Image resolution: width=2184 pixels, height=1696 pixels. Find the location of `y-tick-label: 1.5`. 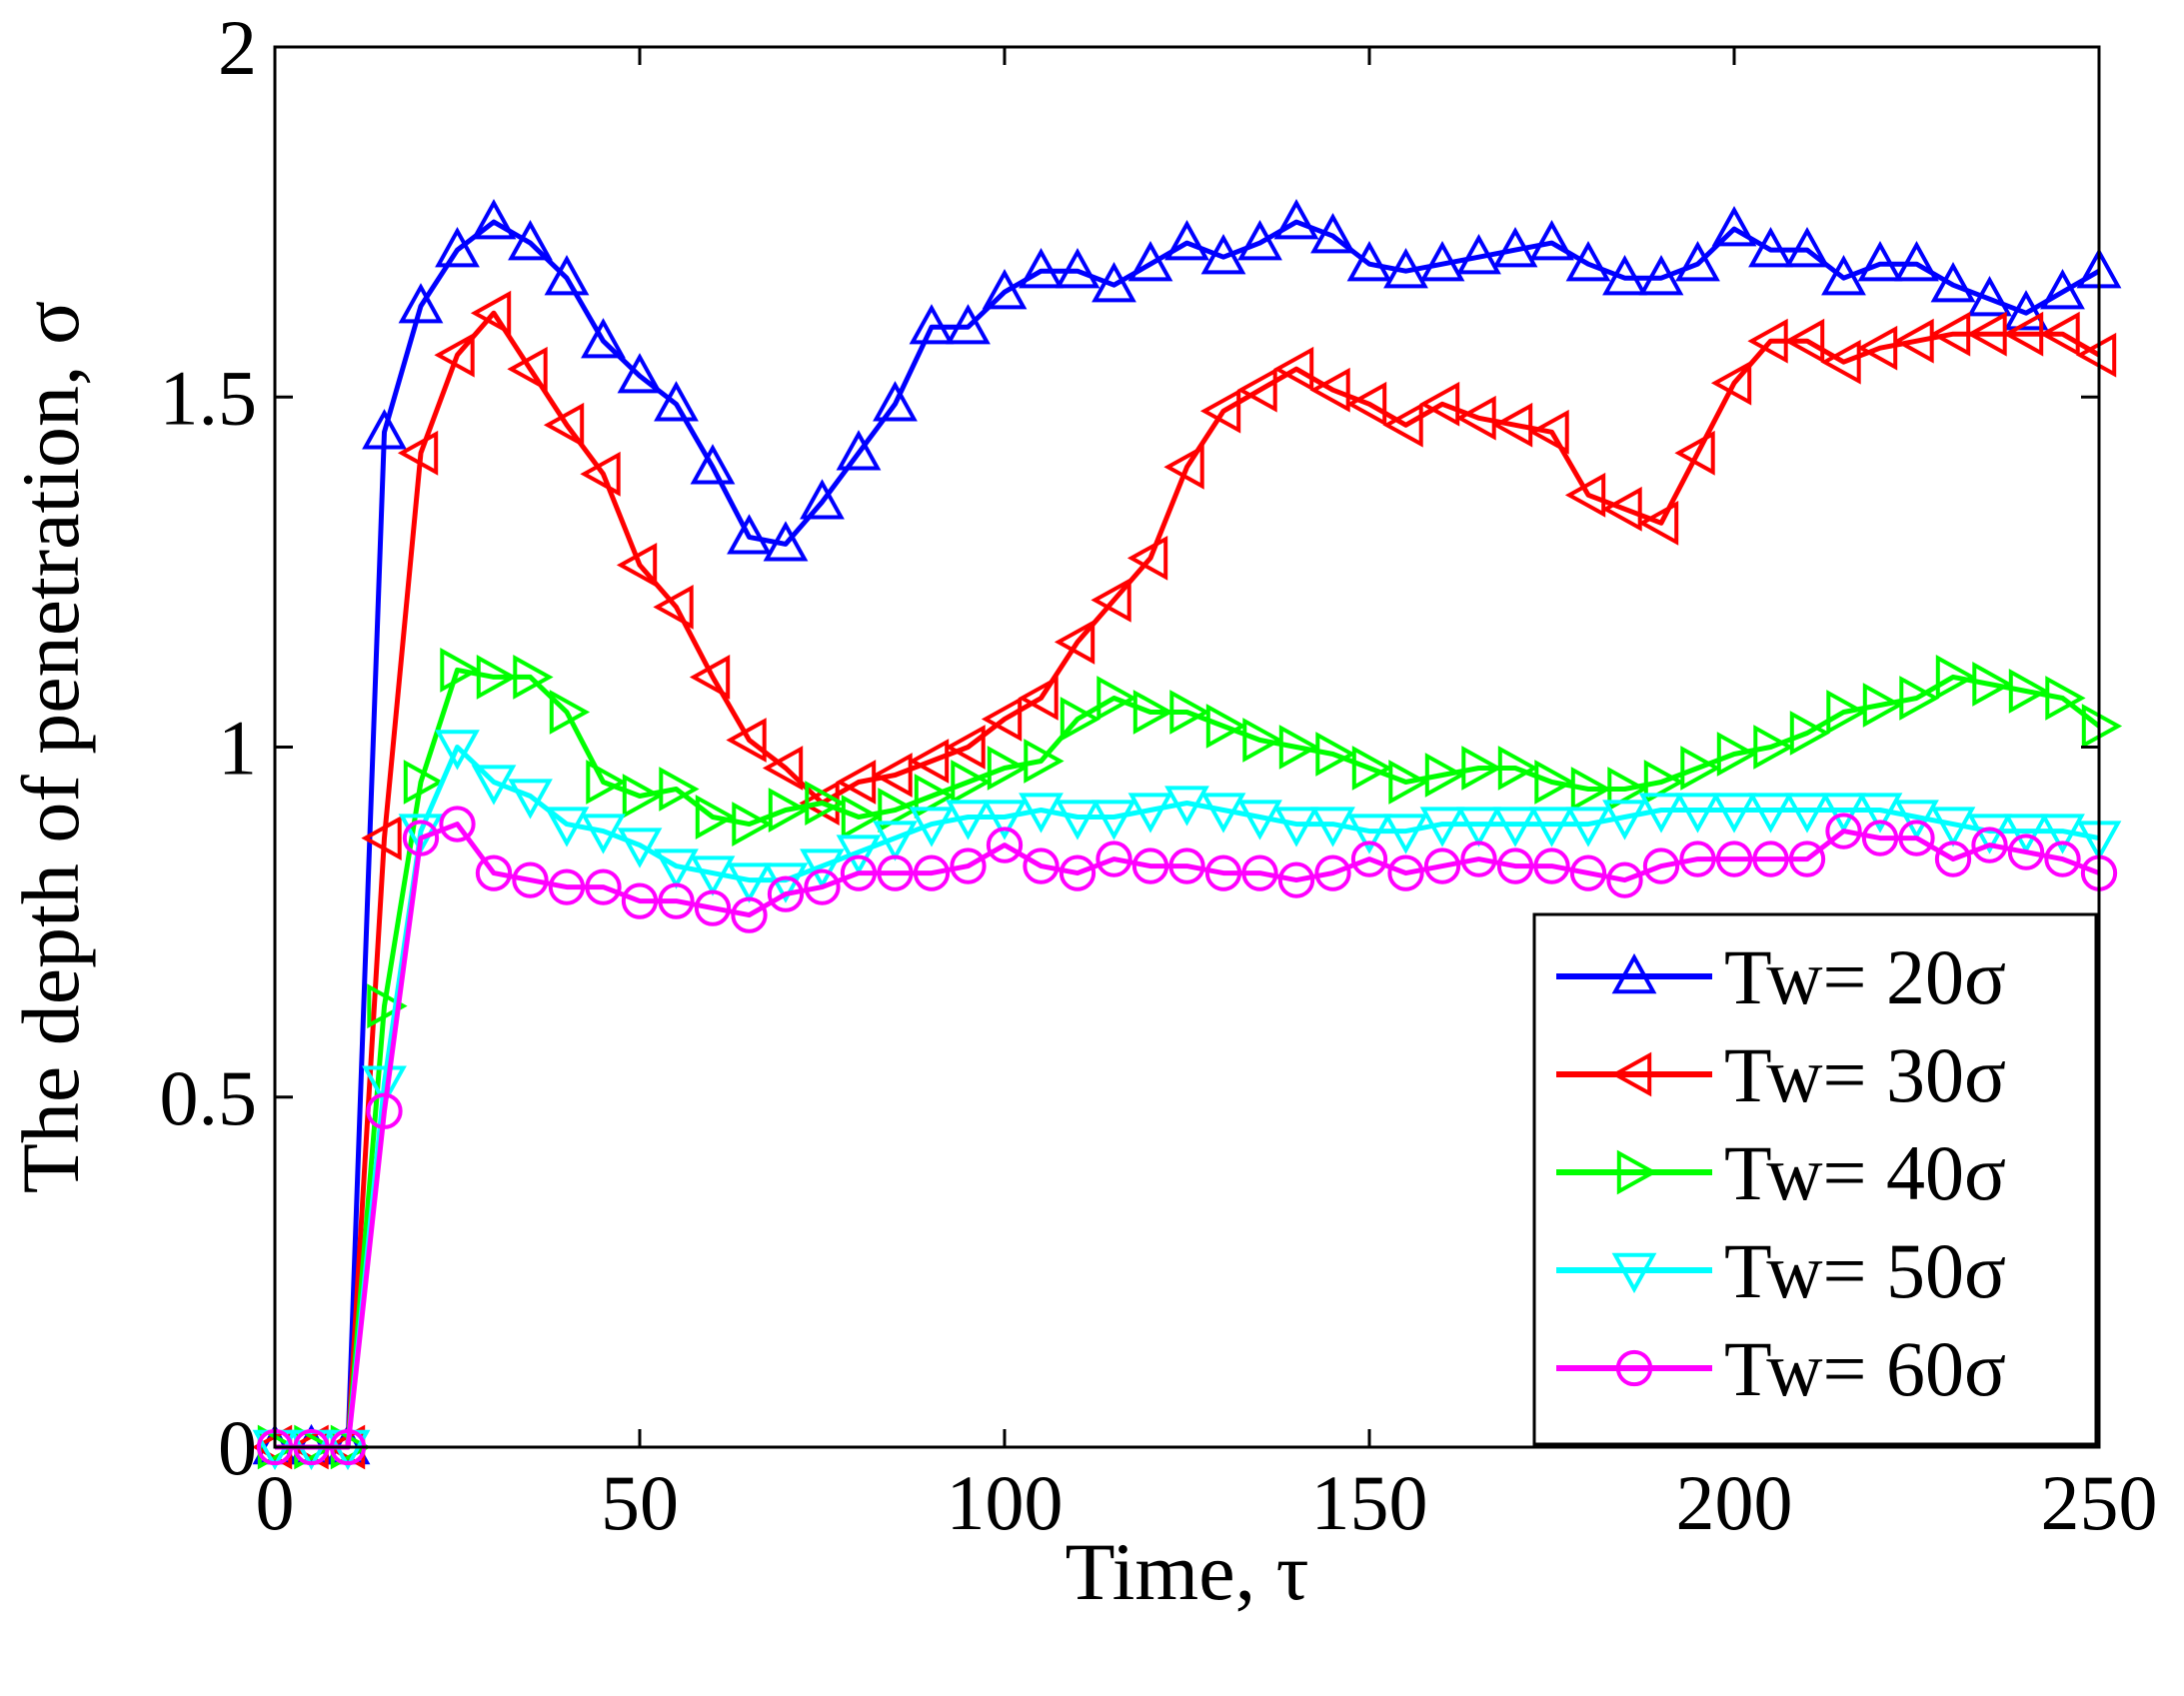

y-tick-label: 1.5 is located at coordinates (209, 397).